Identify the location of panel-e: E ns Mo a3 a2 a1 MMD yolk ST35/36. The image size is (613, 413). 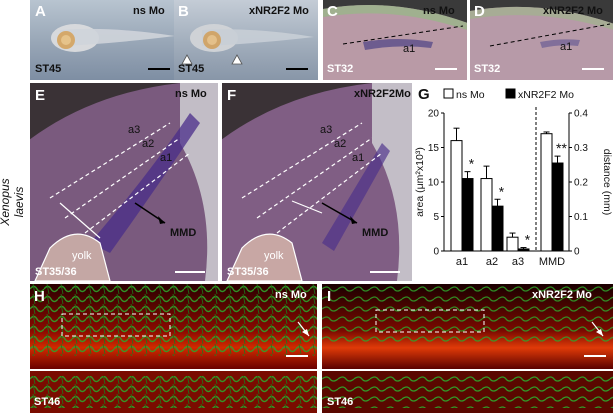
(124, 182).